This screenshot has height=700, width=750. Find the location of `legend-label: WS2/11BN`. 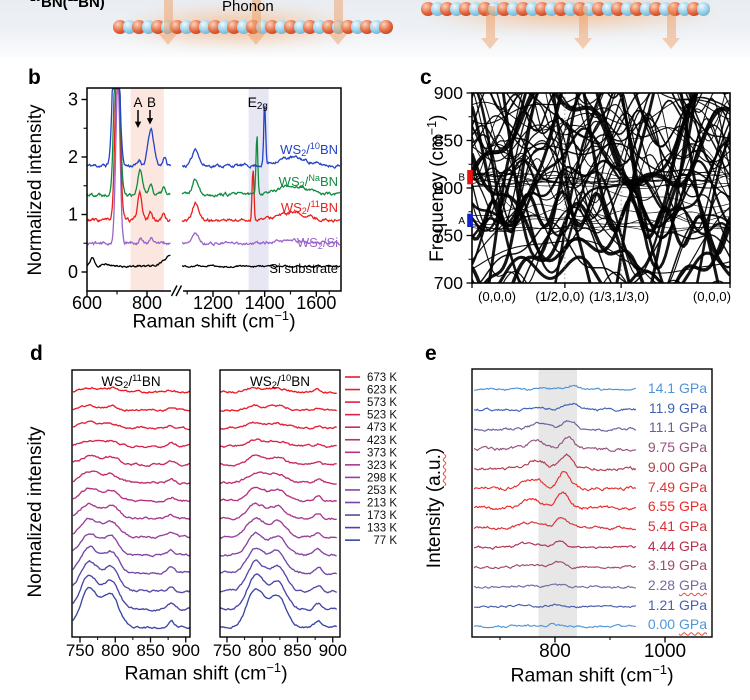

legend-label: WS2/11BN is located at coordinates (309, 207).